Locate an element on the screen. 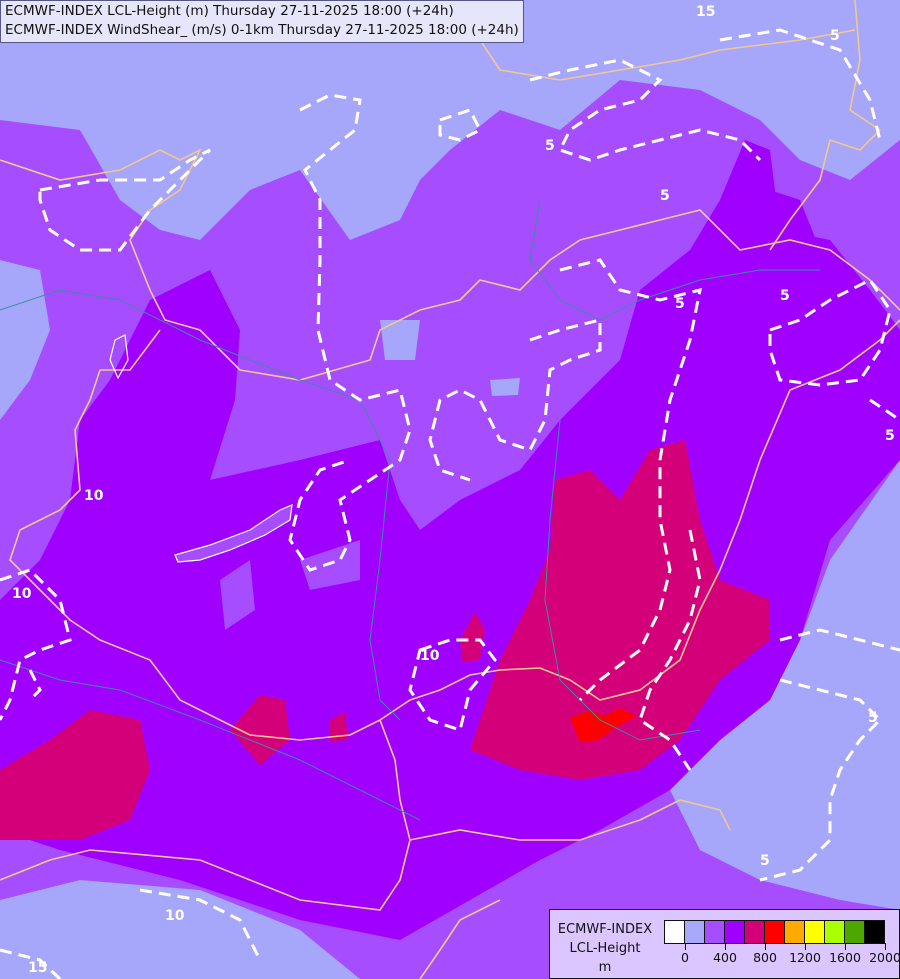  lake-neusiedl is located at coordinates (119, 357).